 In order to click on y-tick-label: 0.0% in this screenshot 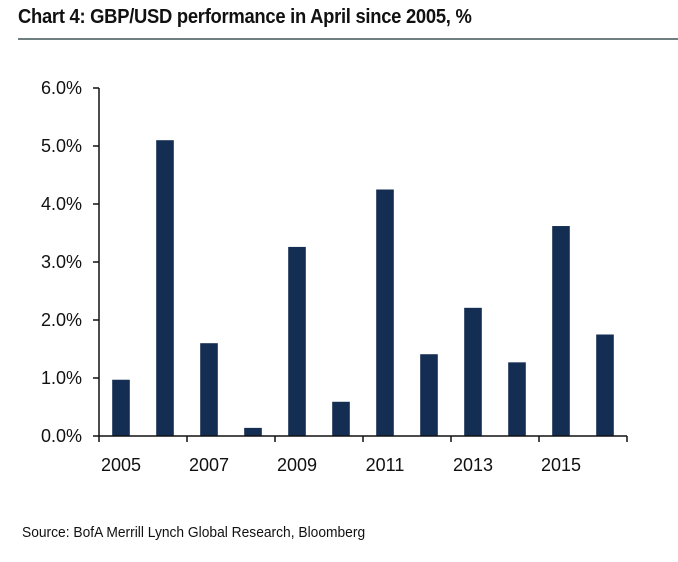, I will do `click(61, 436)`.